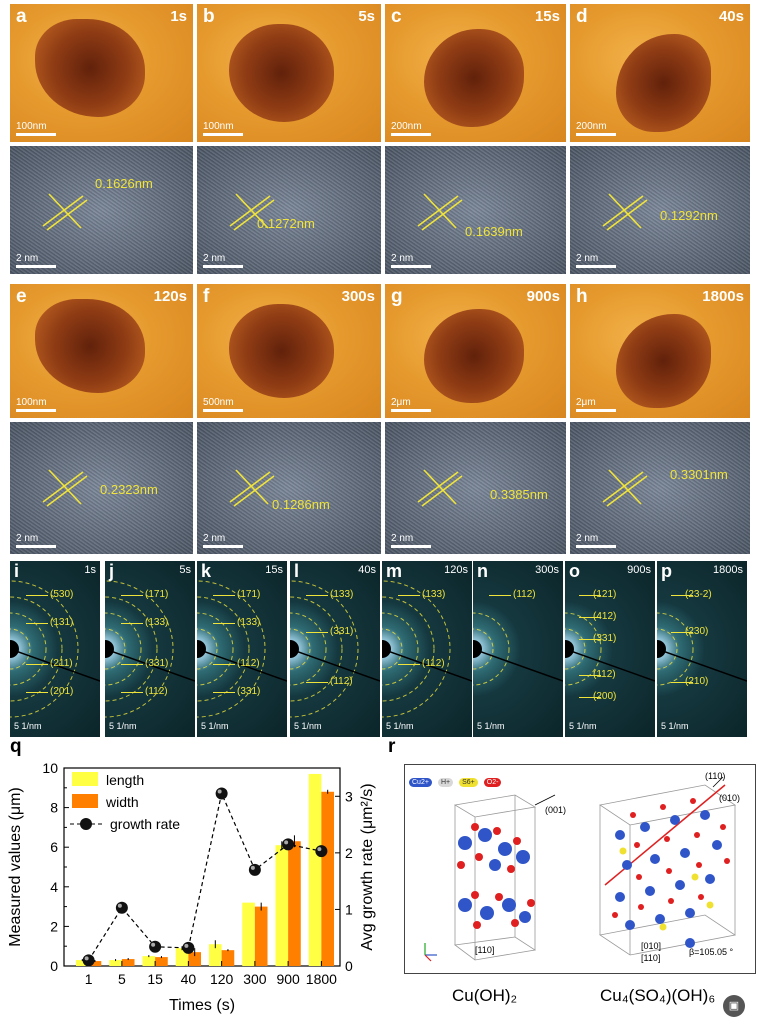 The image size is (766, 1024). I want to click on tem-panel: f 300s 500nm, so click(289, 351).